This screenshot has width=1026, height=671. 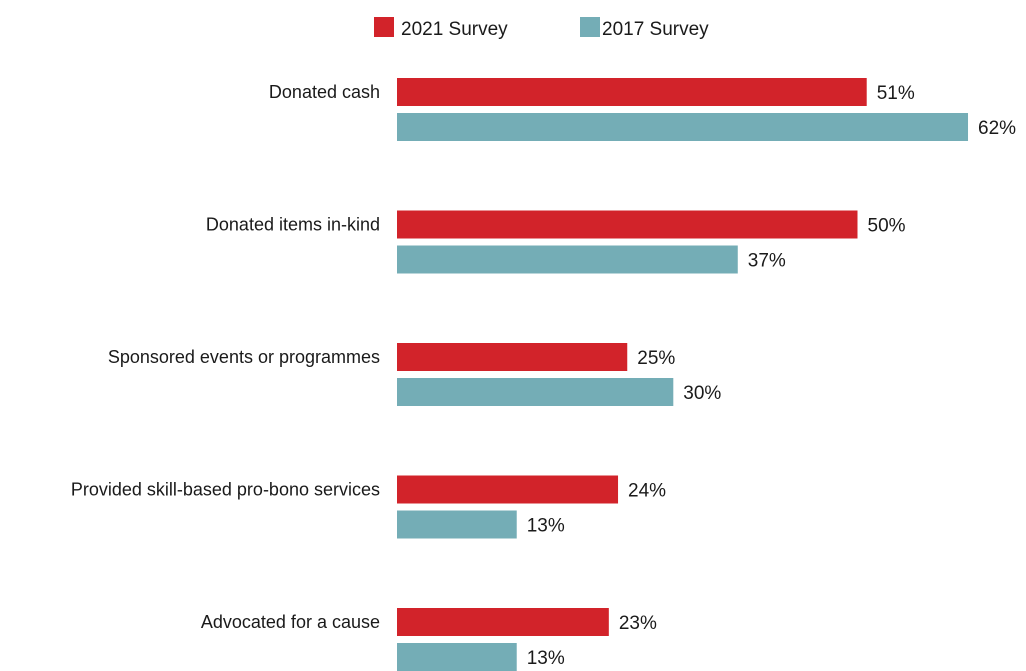 I want to click on category-group-advocated-for-a-cause: Advocated for a cause 23% 13%, so click(x=429, y=639).